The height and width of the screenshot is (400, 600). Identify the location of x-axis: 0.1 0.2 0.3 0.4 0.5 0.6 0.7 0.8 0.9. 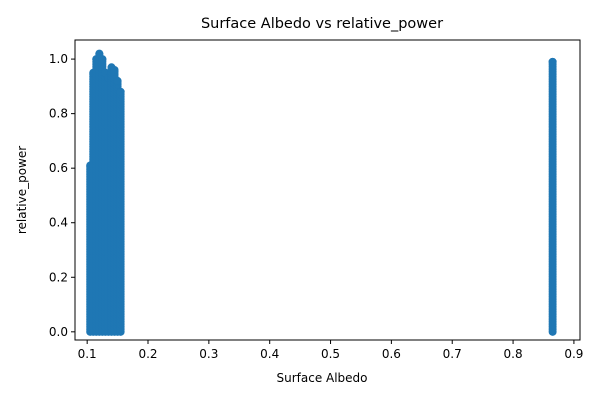
(330, 350).